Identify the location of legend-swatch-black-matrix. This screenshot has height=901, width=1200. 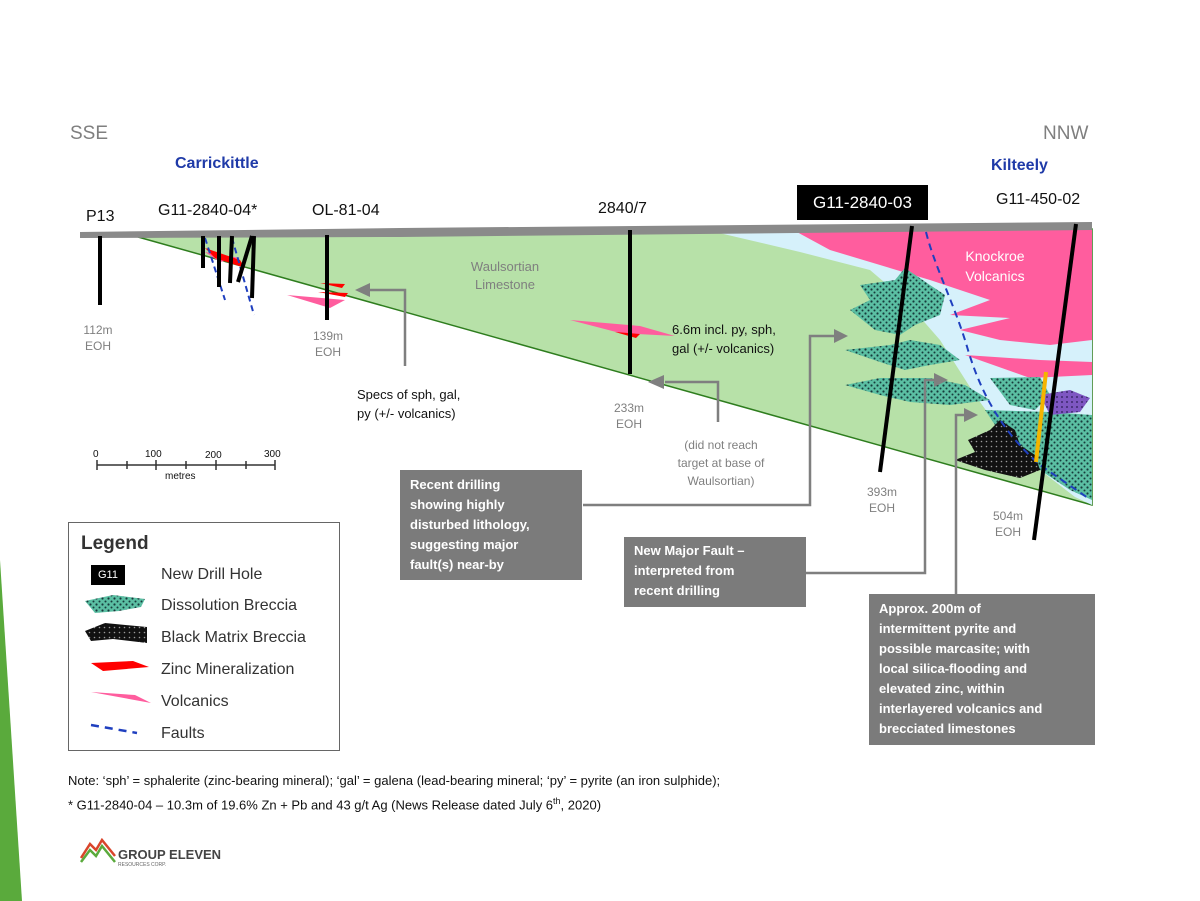
(116, 633).